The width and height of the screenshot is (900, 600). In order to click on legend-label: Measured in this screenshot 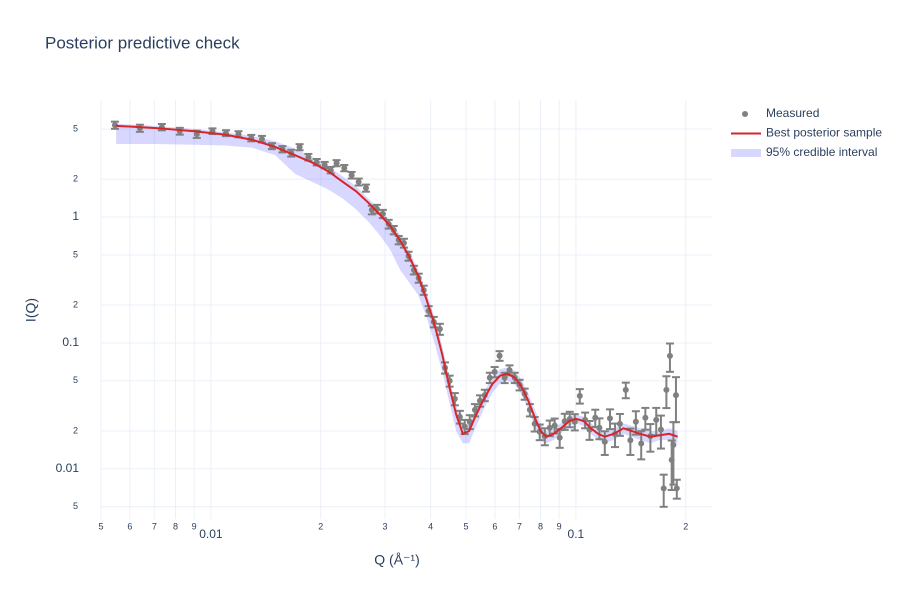, I will do `click(792, 113)`.